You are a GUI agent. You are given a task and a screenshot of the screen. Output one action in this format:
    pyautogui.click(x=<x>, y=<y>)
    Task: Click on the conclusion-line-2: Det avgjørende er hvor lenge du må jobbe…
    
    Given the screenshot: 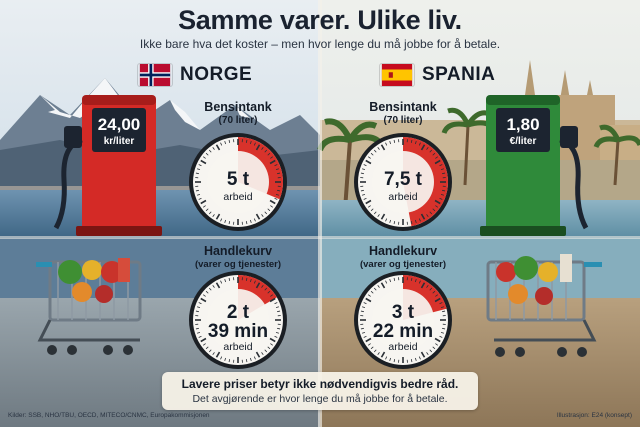 What is the action you would take?
    pyautogui.click(x=320, y=399)
    